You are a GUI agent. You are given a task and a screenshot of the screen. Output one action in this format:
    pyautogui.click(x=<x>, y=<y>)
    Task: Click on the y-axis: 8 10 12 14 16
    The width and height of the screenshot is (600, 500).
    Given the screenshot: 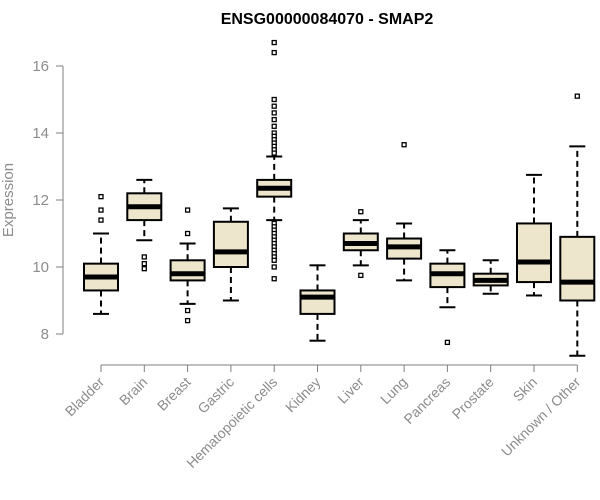 What is the action you would take?
    pyautogui.click(x=48, y=200)
    